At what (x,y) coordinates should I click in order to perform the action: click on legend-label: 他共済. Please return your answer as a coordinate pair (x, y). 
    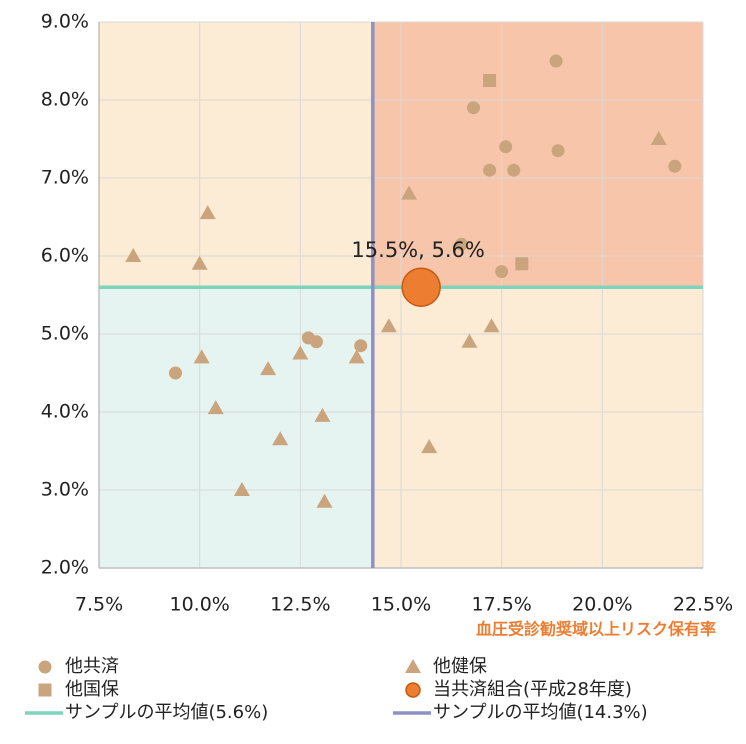
    Looking at the image, I should click on (92, 666).